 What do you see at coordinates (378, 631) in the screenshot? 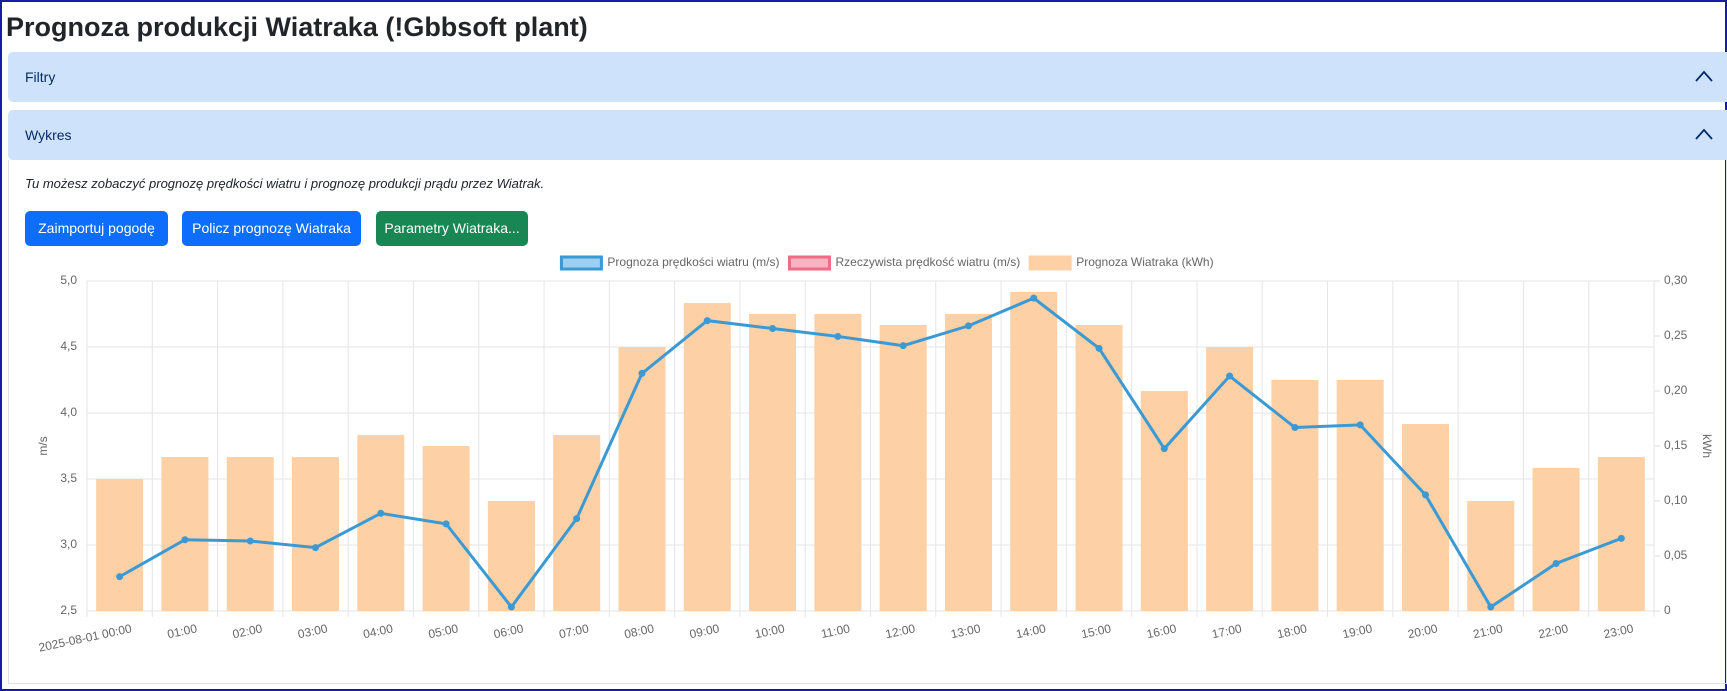
I see `x-tick-label: 04:00` at bounding box center [378, 631].